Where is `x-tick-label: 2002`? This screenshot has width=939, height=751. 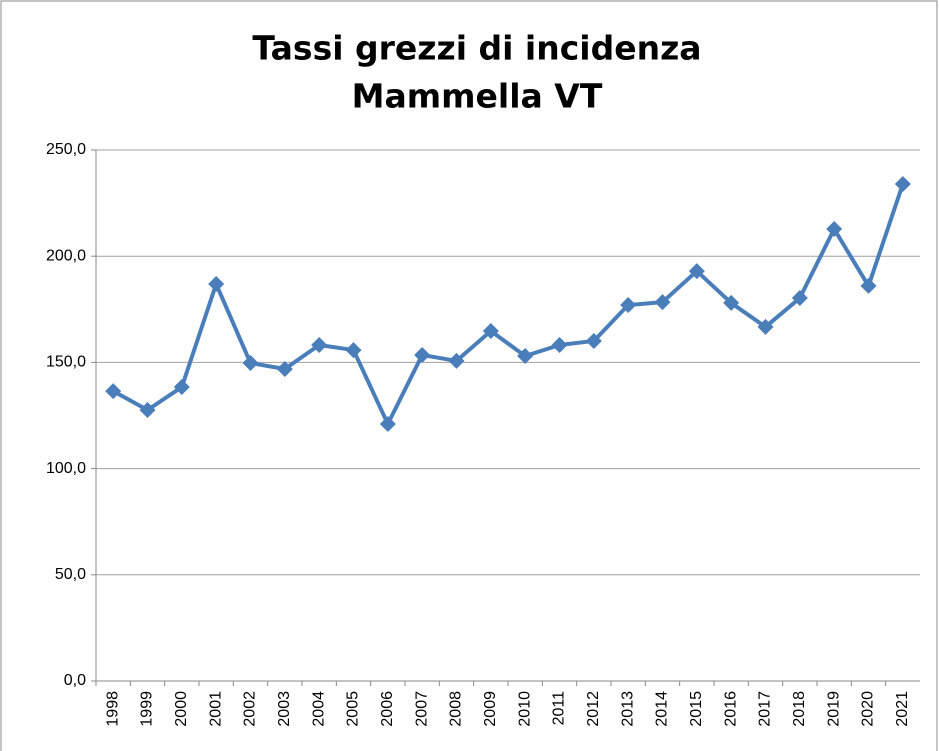
x-tick-label: 2002 is located at coordinates (250, 709).